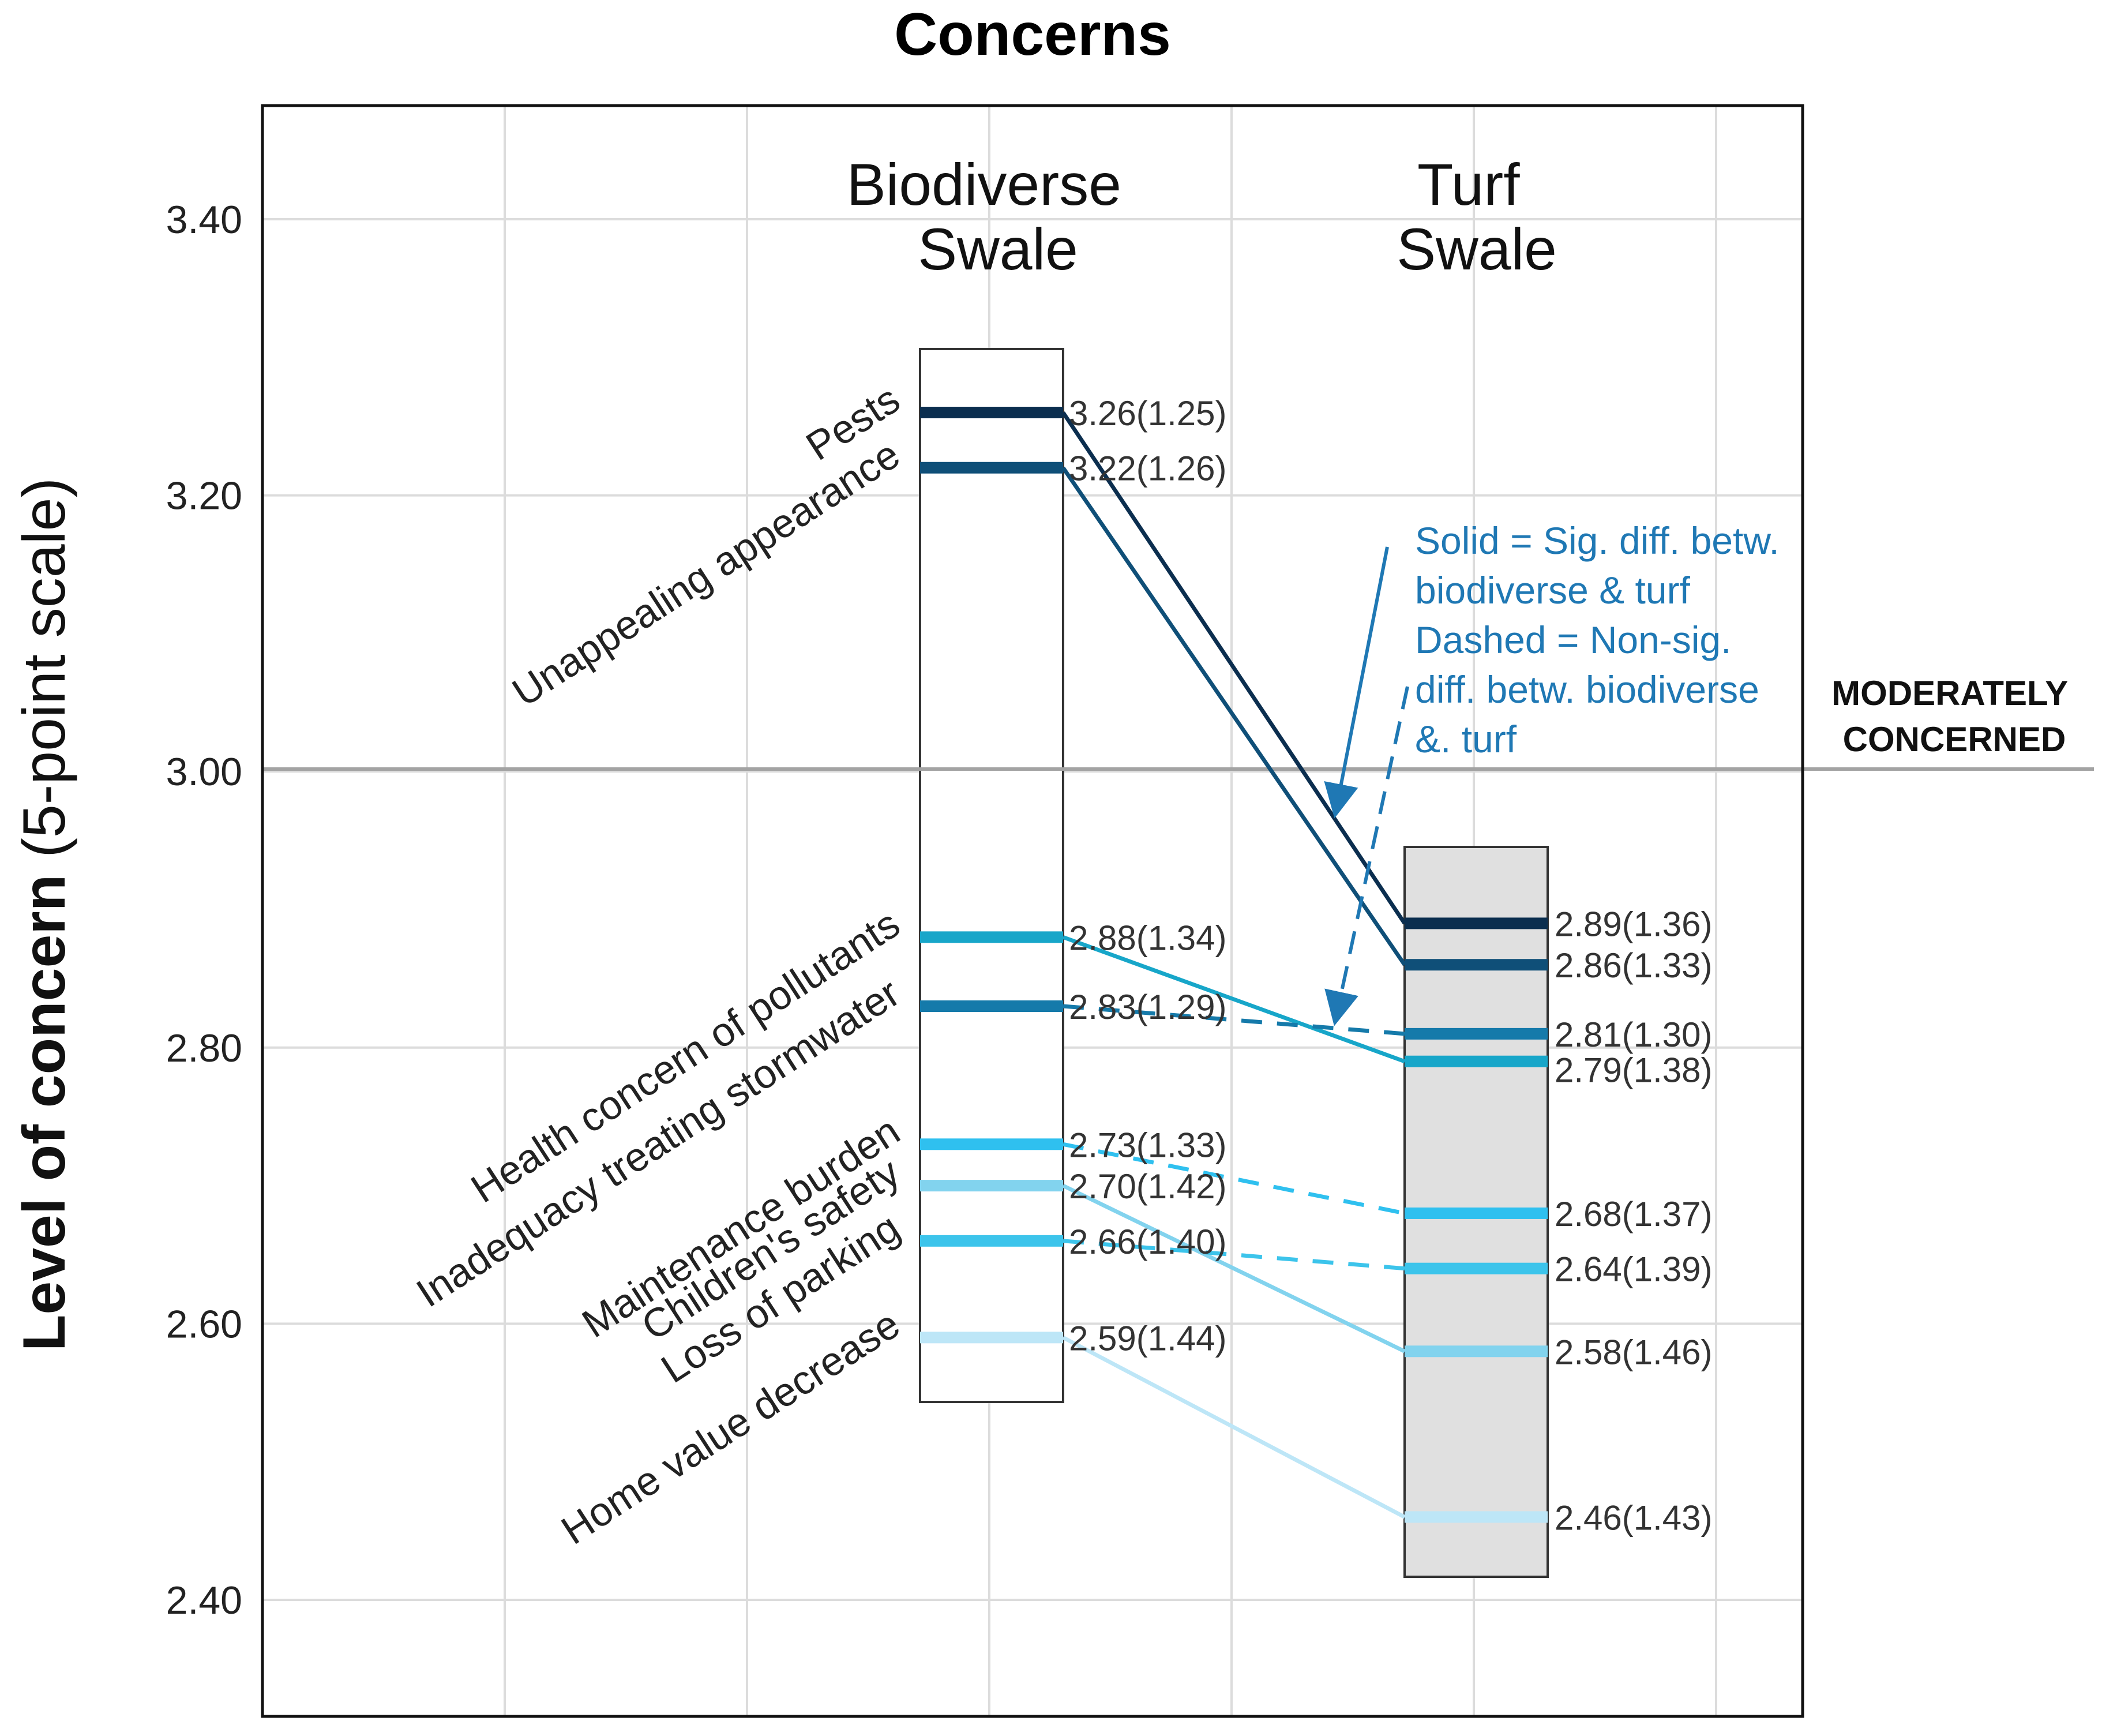 The image size is (2102, 1736). I want to click on value-label-biodiverse: 2.66(1.40), so click(1148, 1242).